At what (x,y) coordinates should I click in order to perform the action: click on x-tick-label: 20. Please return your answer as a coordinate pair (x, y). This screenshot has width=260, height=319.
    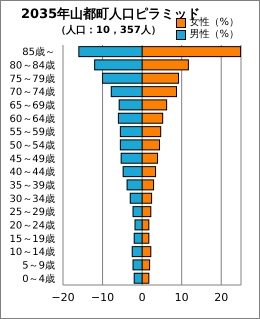
    Looking at the image, I should click on (221, 297).